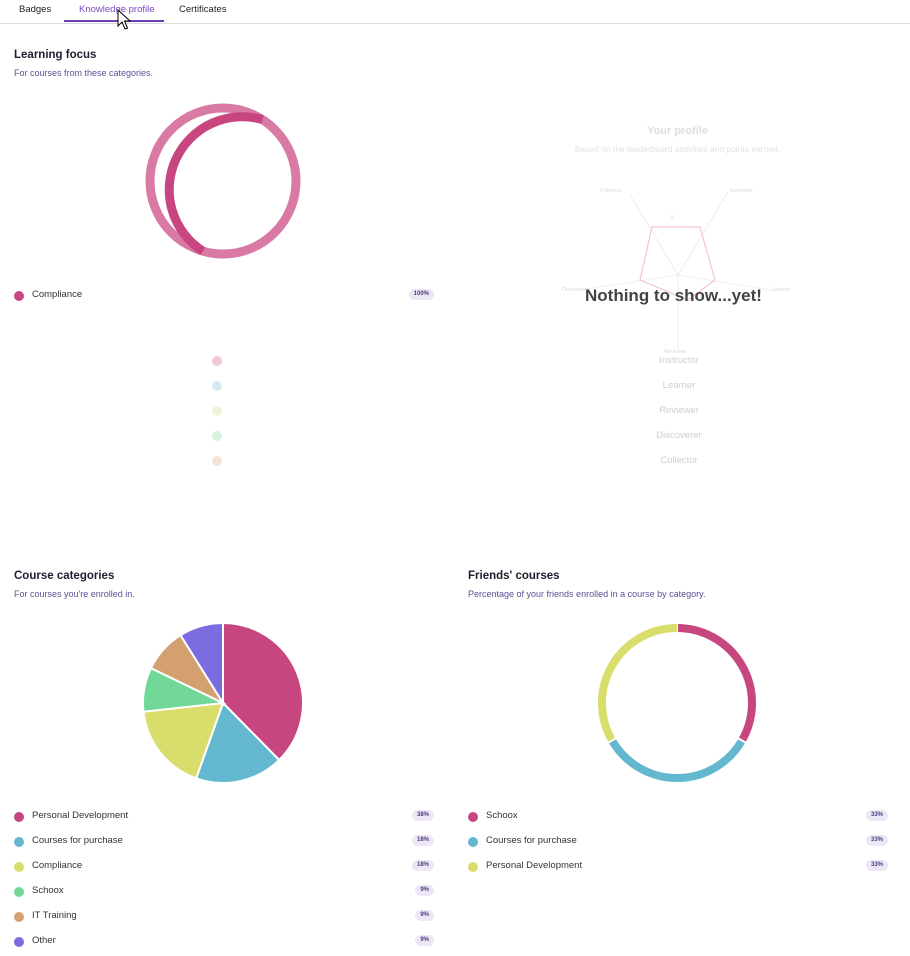 The width and height of the screenshot is (910, 956). I want to click on legend-label: IT Training, so click(54, 915).